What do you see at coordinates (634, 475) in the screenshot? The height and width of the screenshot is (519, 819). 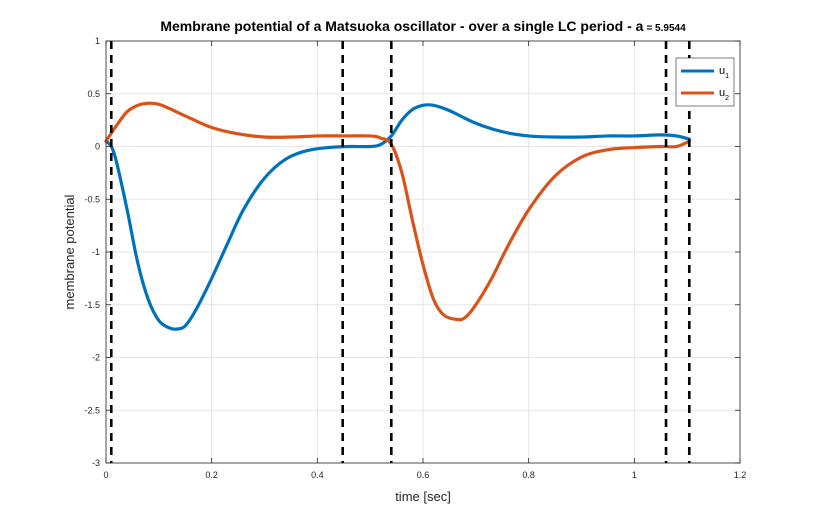 I see `x-tick-label: 1` at bounding box center [634, 475].